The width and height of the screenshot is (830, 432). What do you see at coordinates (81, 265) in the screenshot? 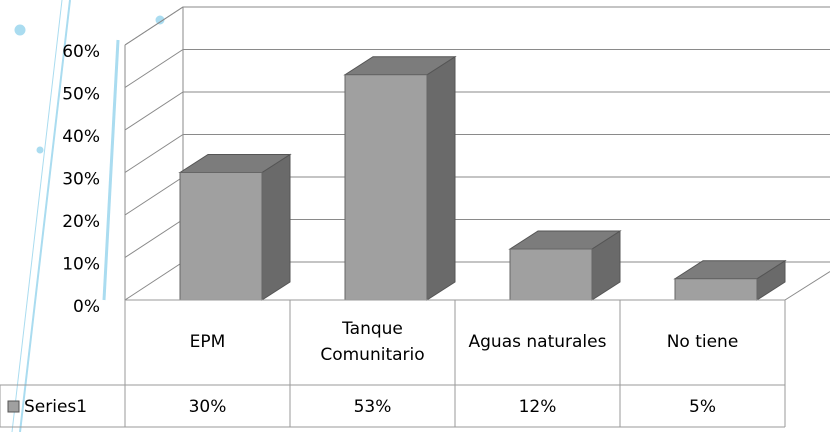
I see `y-tick-label: 10%` at bounding box center [81, 265].